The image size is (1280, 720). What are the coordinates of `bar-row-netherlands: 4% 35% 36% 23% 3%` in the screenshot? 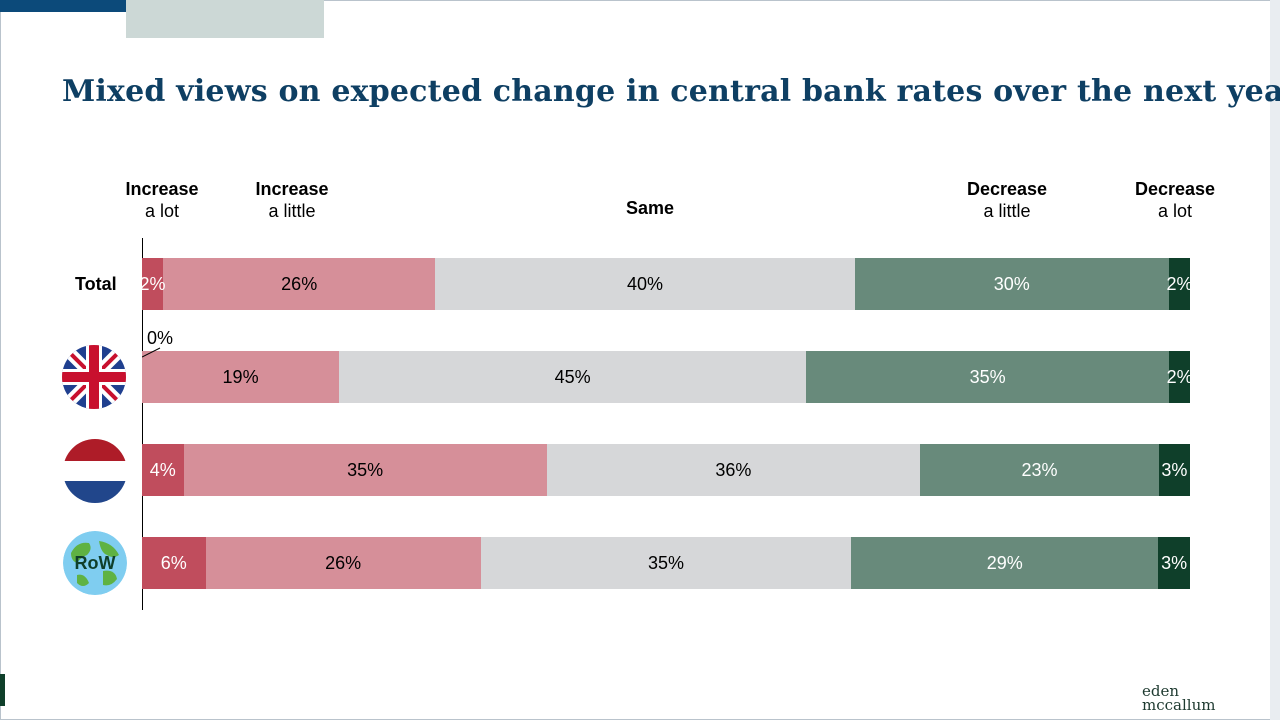 It's located at (666, 470).